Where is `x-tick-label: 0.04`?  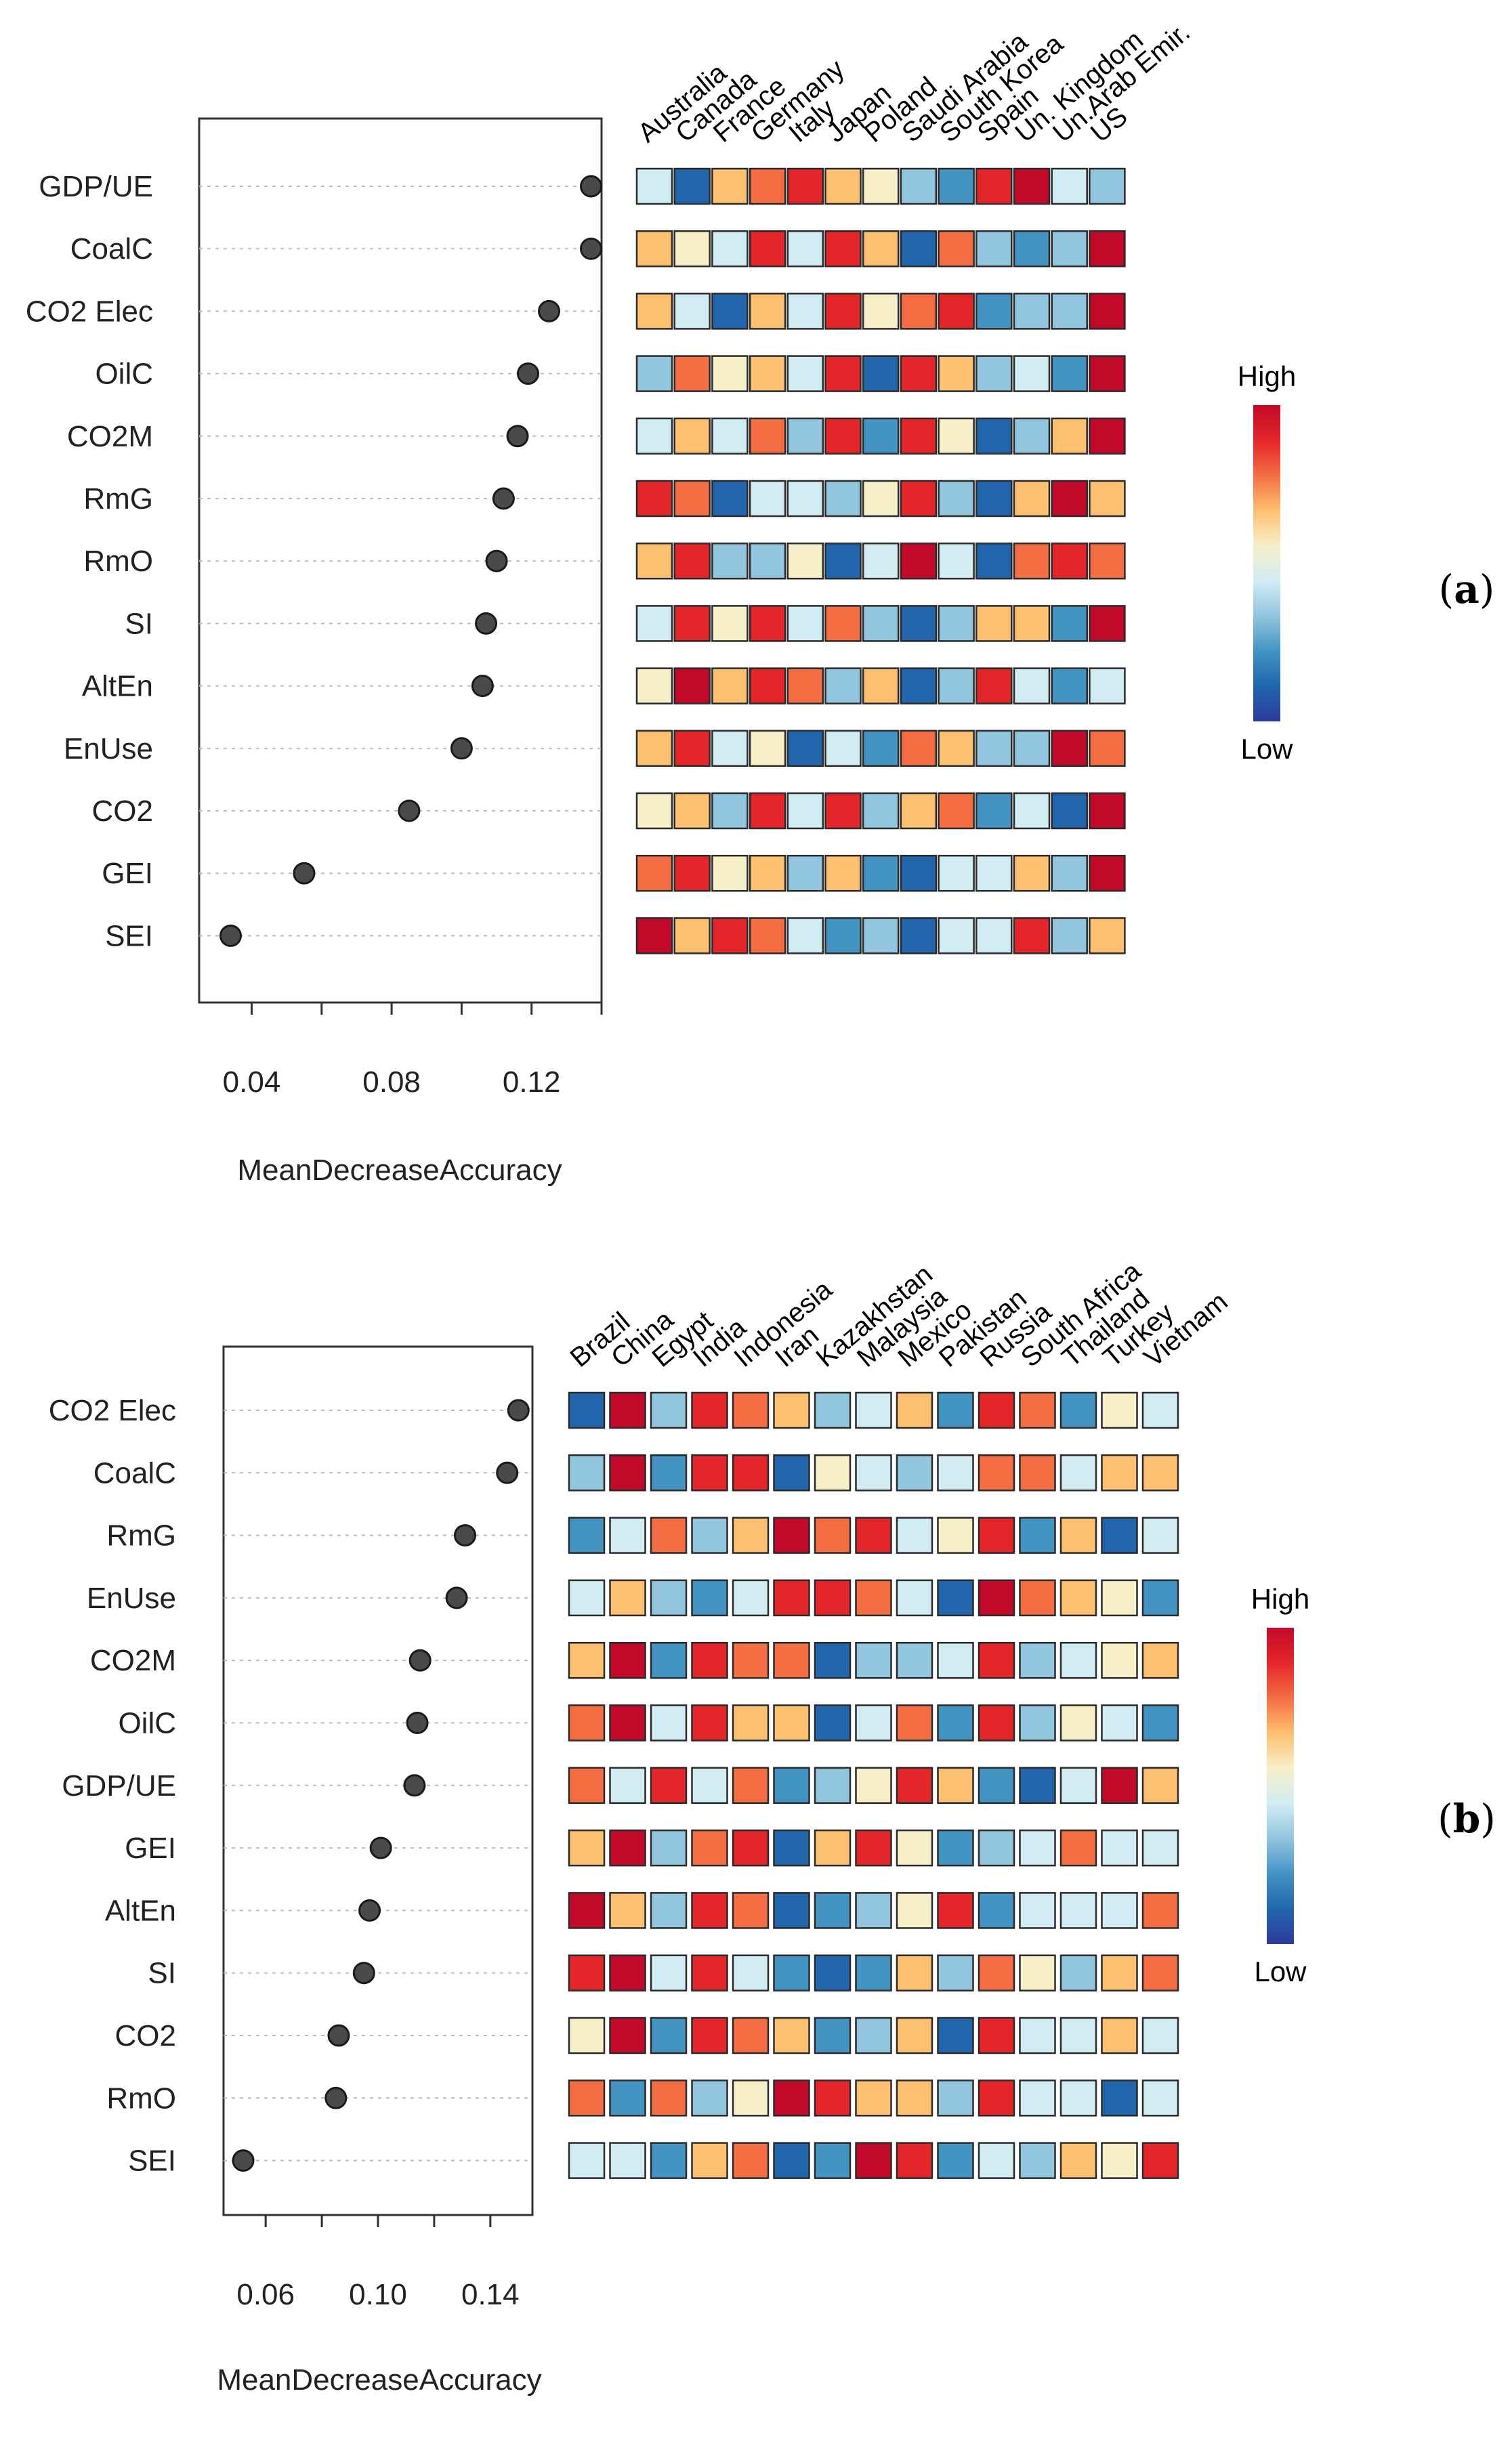
x-tick-label: 0.04 is located at coordinates (252, 1082).